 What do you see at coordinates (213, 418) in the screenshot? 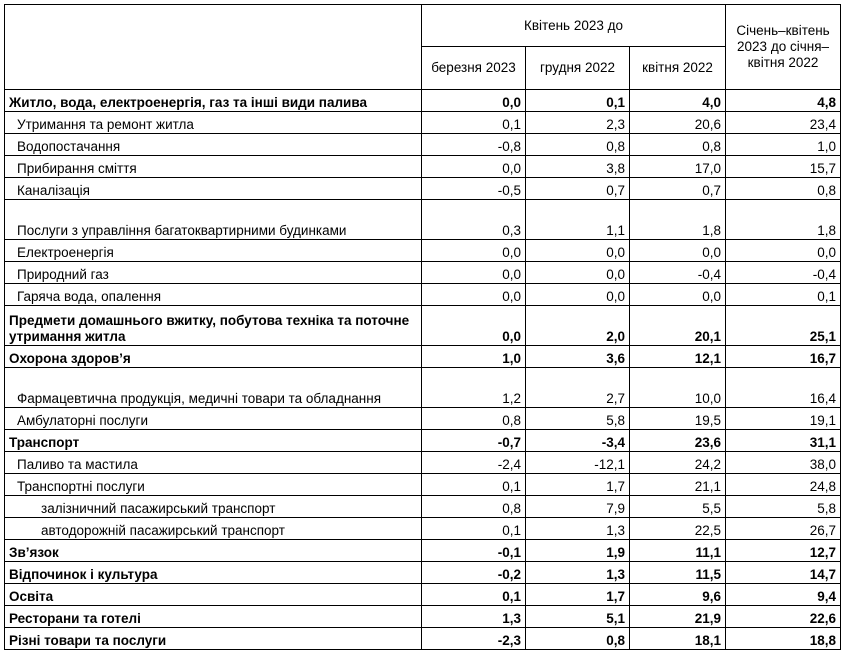
I see `row-label: Амбулаторні послуги` at bounding box center [213, 418].